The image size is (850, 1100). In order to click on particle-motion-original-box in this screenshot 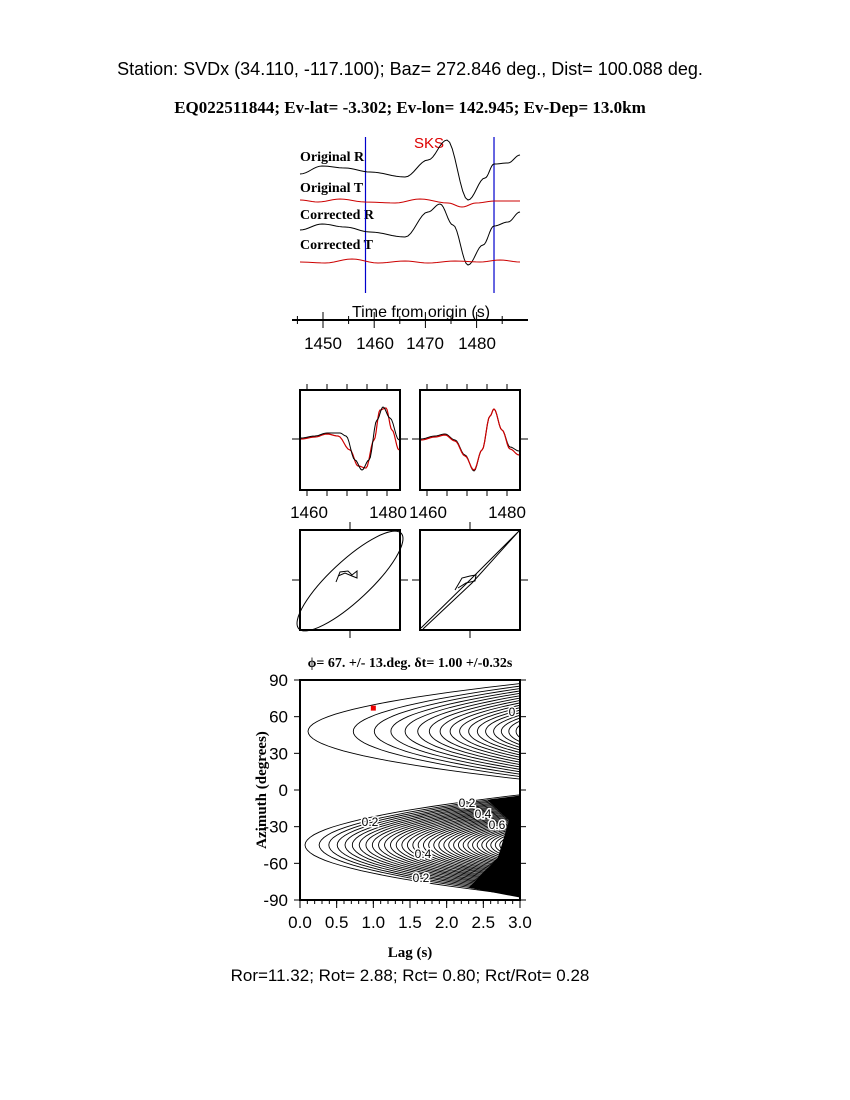, I will do `click(350, 580)`.